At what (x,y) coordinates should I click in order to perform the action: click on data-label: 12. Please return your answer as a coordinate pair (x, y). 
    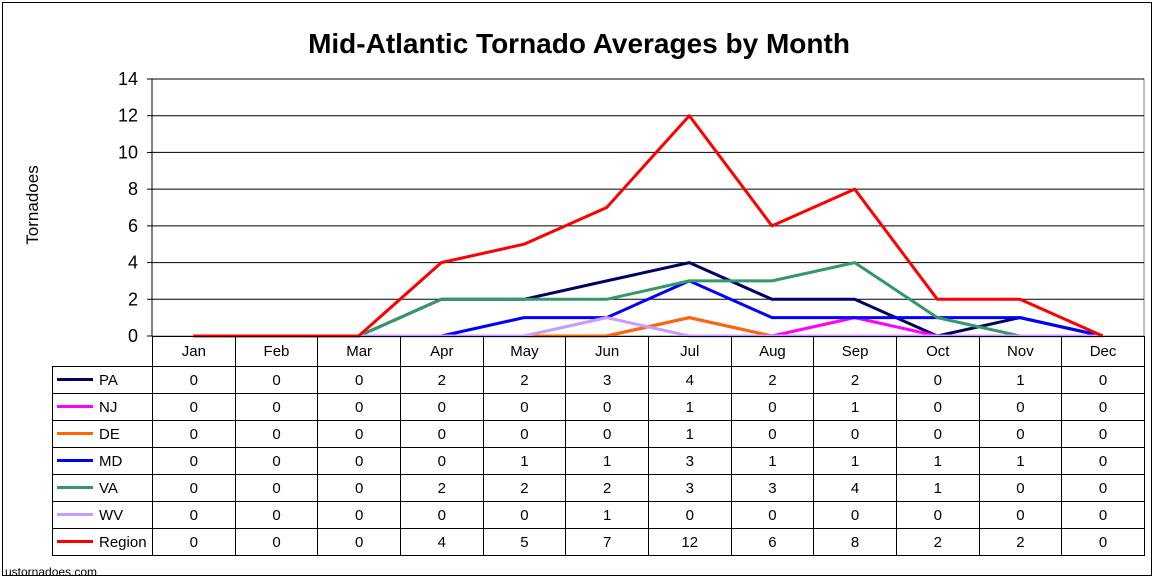
    Looking at the image, I should click on (689, 542).